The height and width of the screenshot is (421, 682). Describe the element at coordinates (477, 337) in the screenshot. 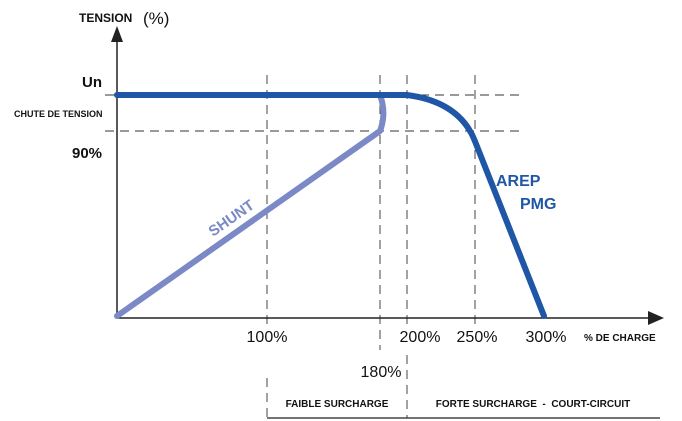

I see `x-tick-250: 250%` at that location.